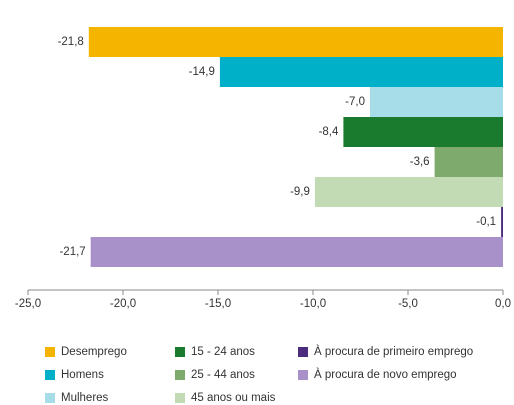 The image size is (514, 405). Describe the element at coordinates (420, 162) in the screenshot. I see `value-label: -3,6` at that location.